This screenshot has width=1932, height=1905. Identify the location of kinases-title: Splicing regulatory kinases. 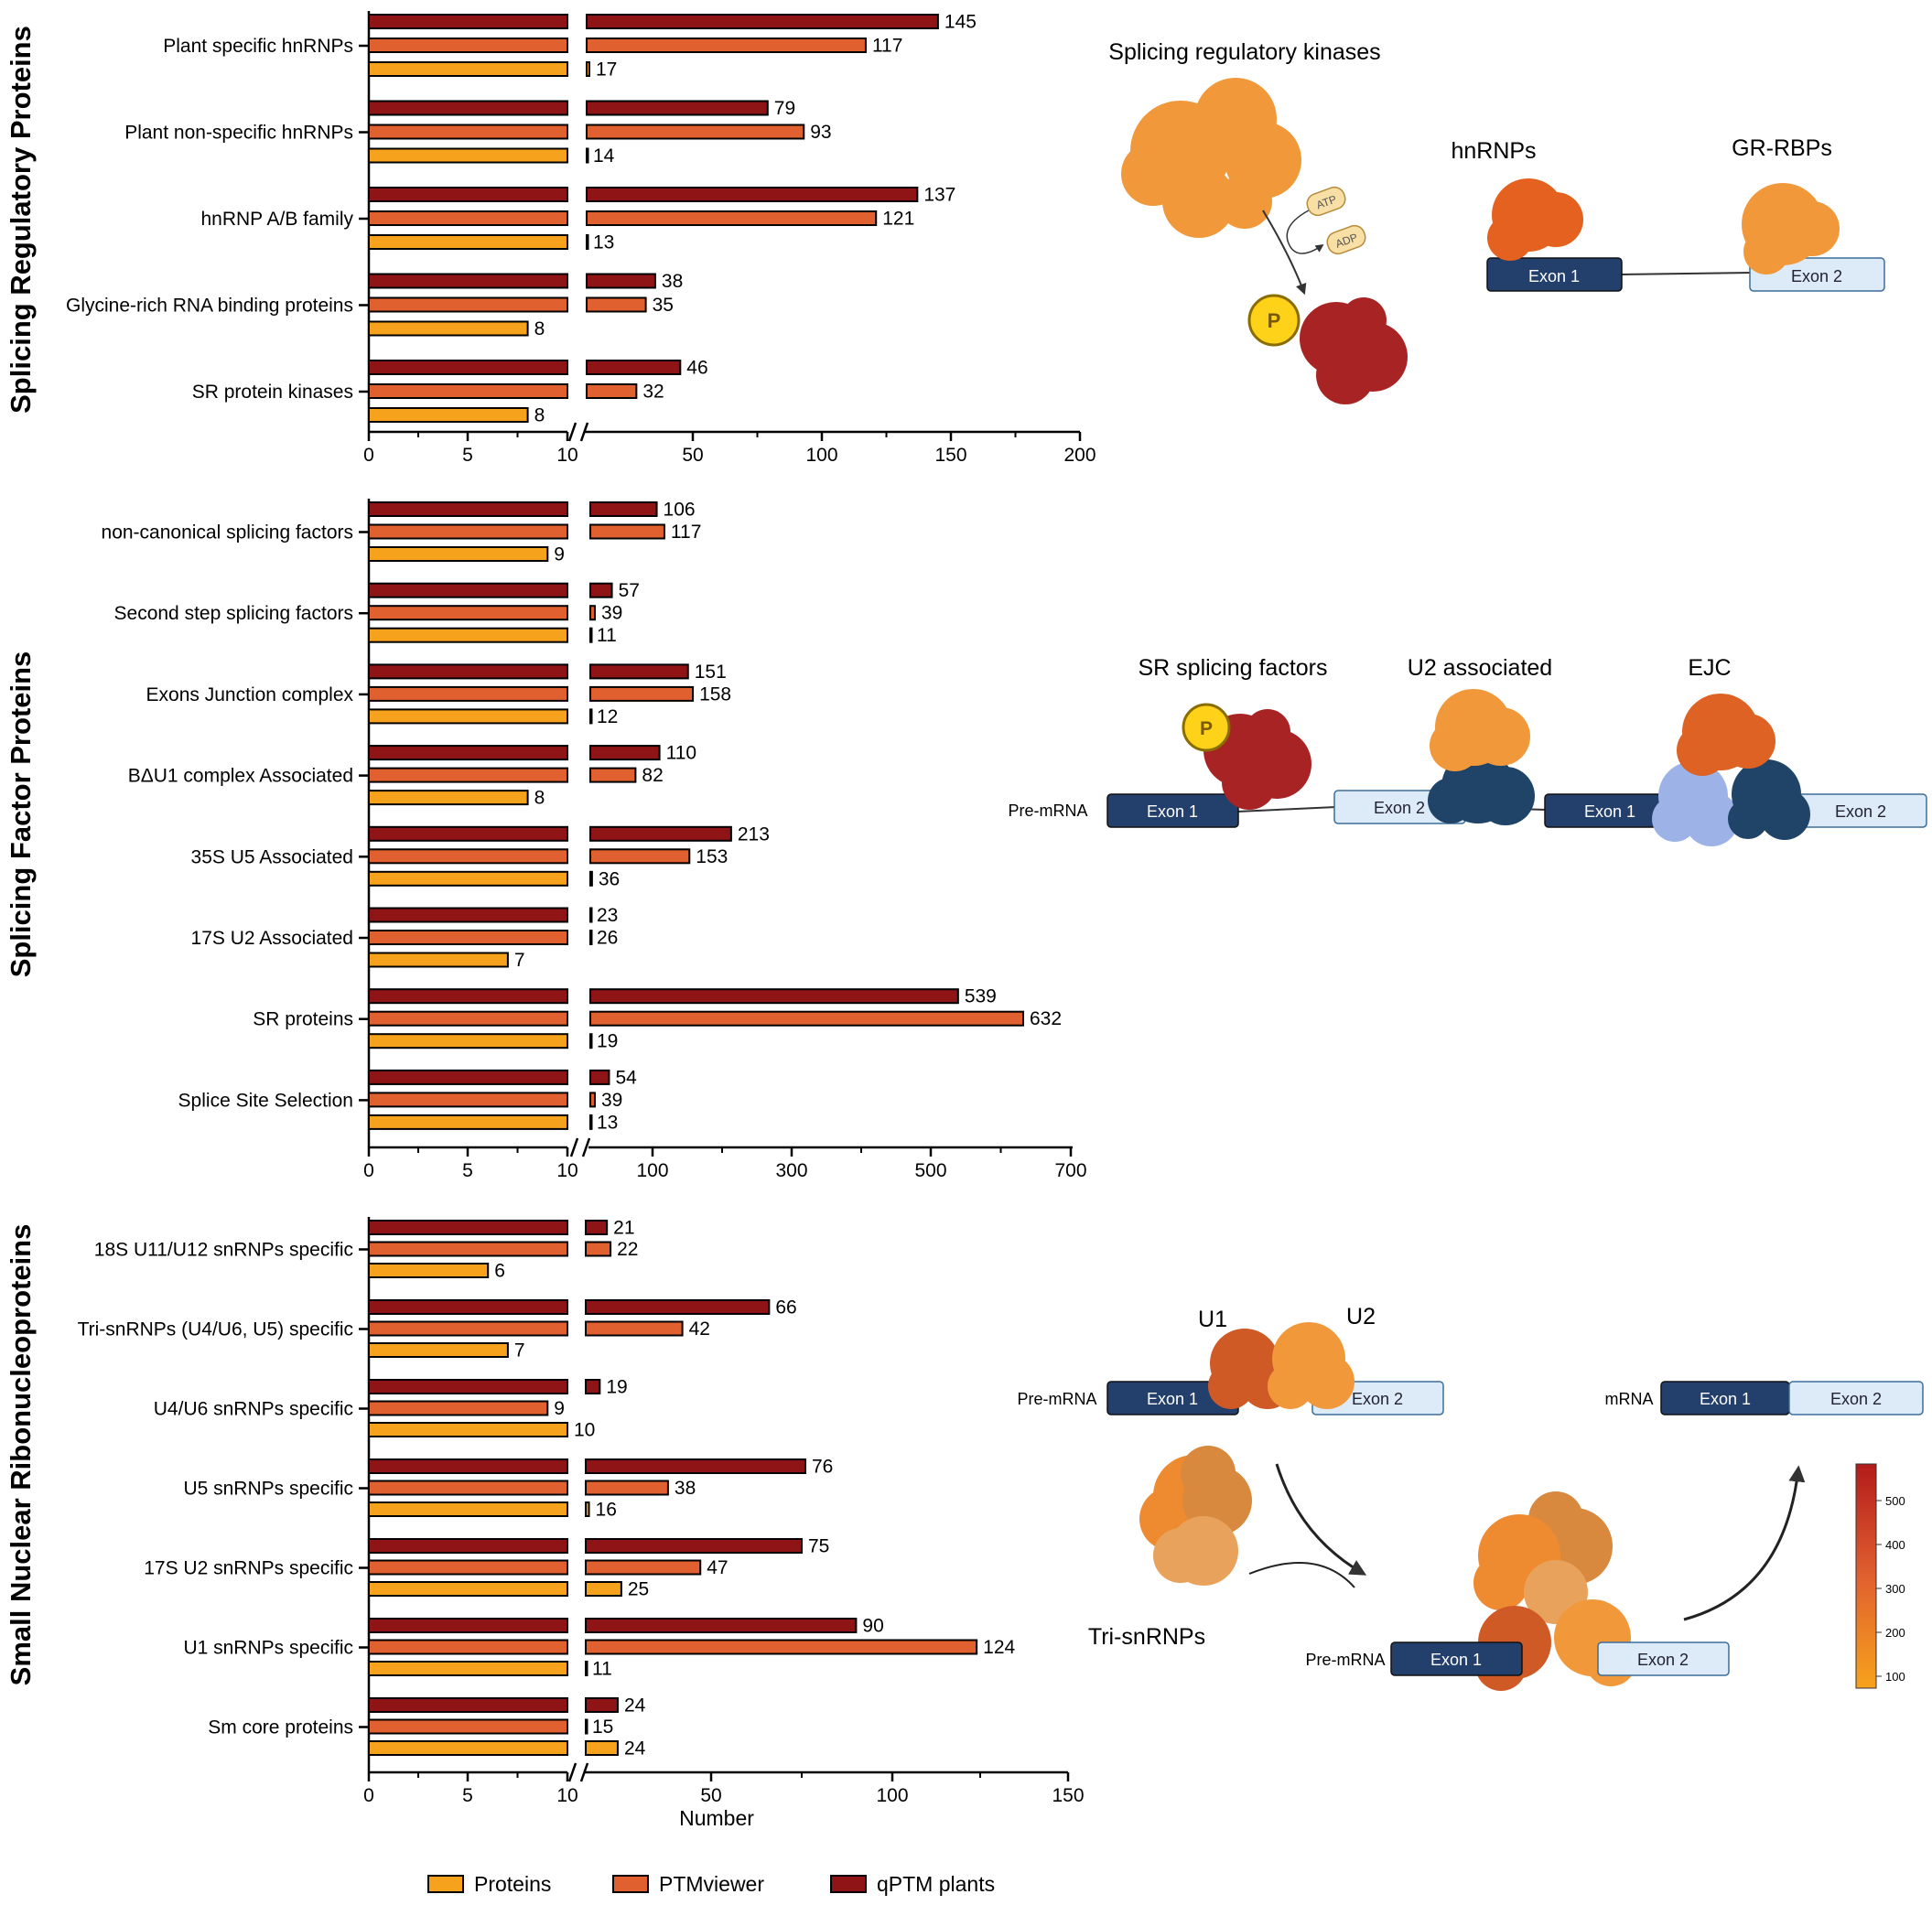
(1244, 52).